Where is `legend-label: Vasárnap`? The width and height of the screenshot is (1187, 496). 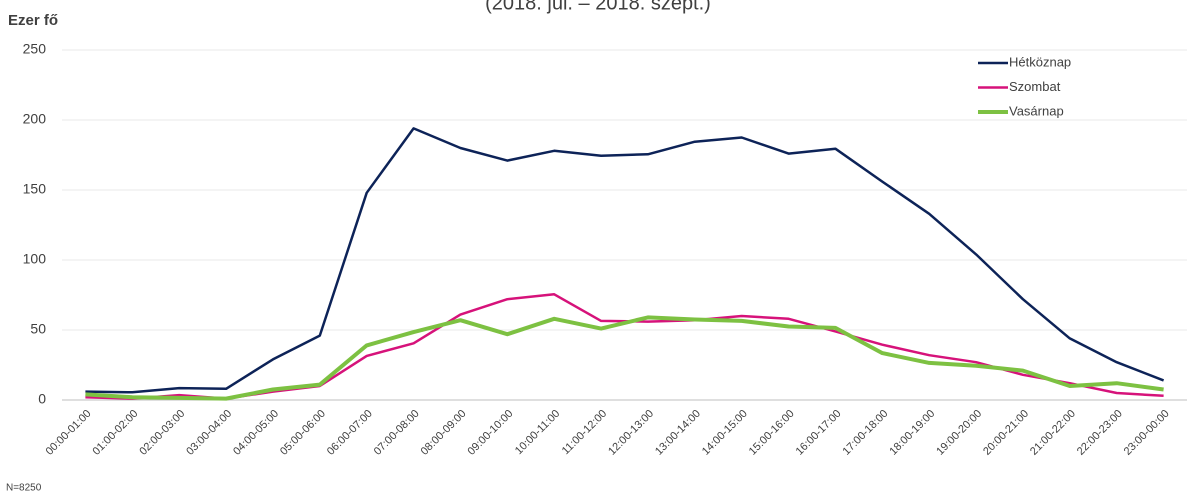
legend-label: Vasárnap is located at coordinates (1036, 110).